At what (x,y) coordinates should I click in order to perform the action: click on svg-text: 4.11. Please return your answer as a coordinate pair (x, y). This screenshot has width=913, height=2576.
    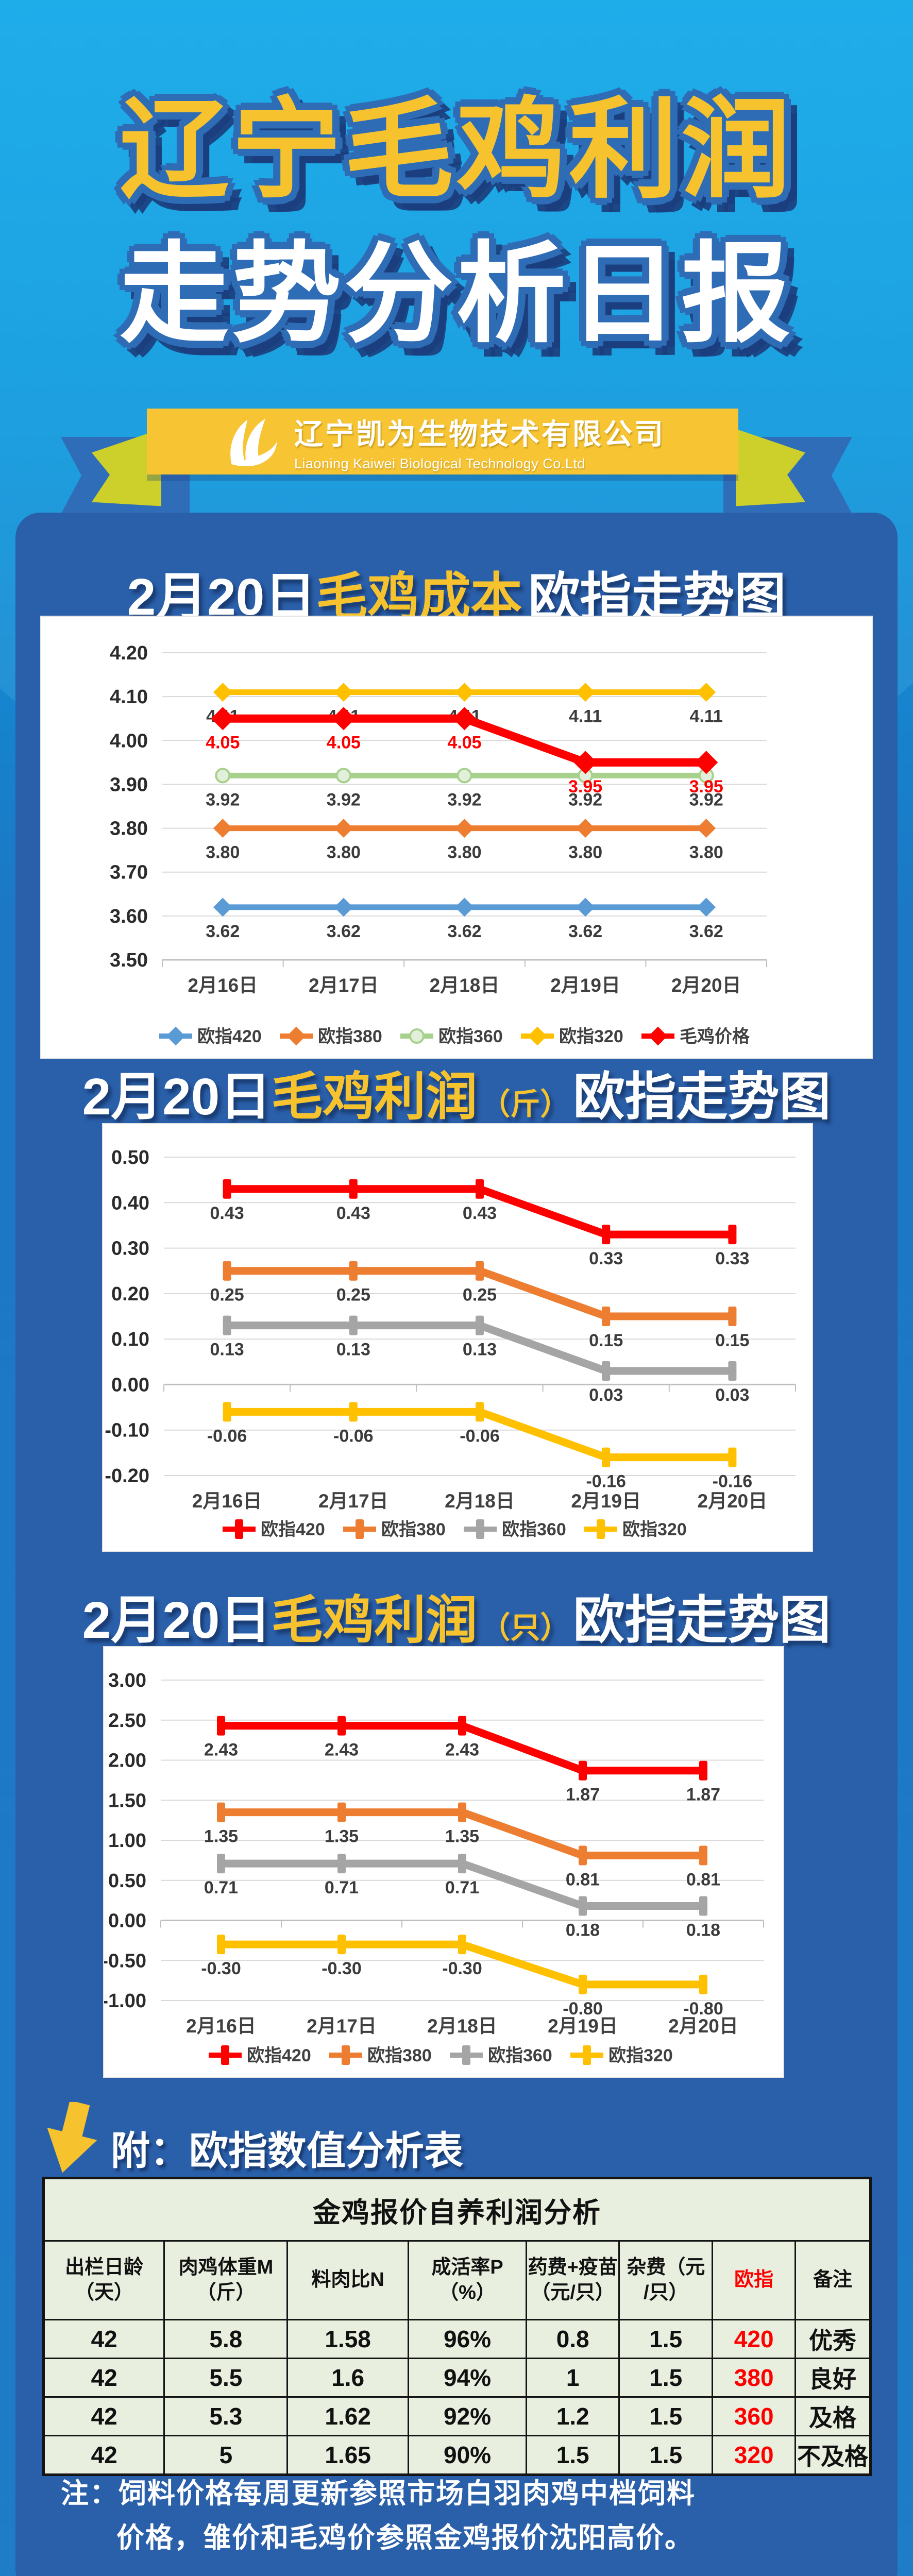
    Looking at the image, I should click on (706, 716).